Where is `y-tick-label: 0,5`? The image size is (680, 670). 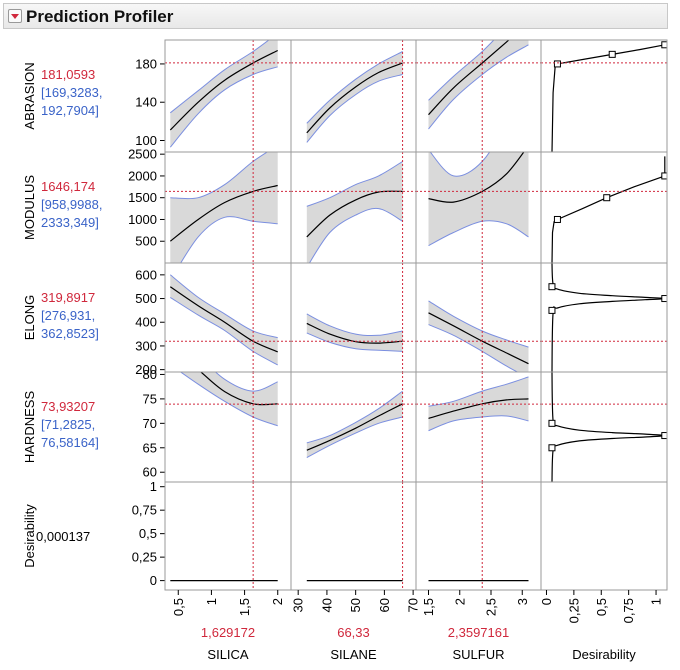 y-tick-label: 0,5 is located at coordinates (148, 533).